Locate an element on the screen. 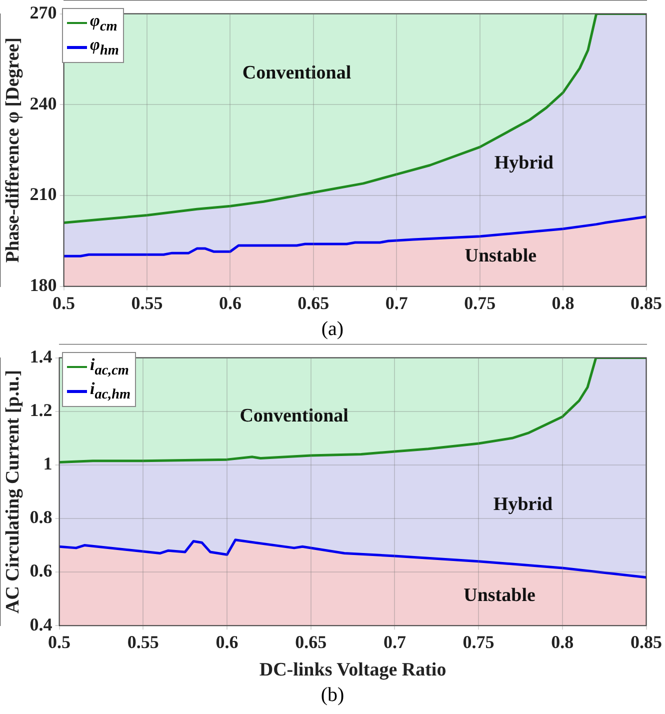 The height and width of the screenshot is (714, 665). legend-label: φ$_{cm}$ is located at coordinates (104, 23).